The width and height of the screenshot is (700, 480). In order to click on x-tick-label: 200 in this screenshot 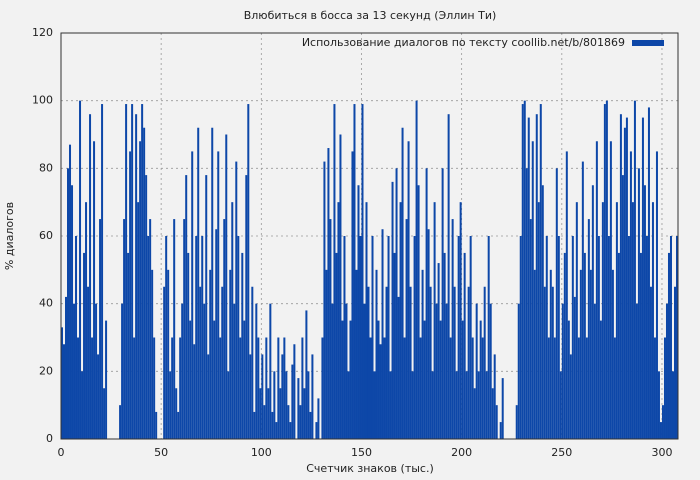, I will do `click(461, 452)`.